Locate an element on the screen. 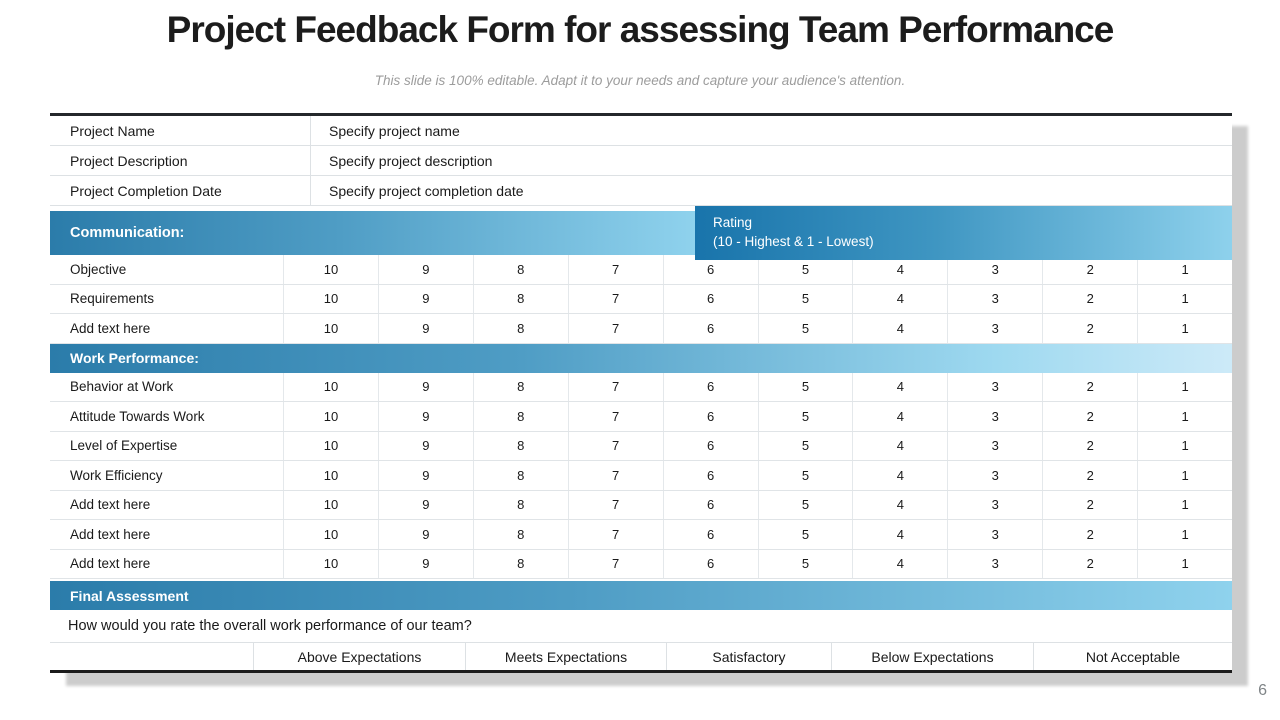  assessment-option: Above Expectations is located at coordinates (359, 656).